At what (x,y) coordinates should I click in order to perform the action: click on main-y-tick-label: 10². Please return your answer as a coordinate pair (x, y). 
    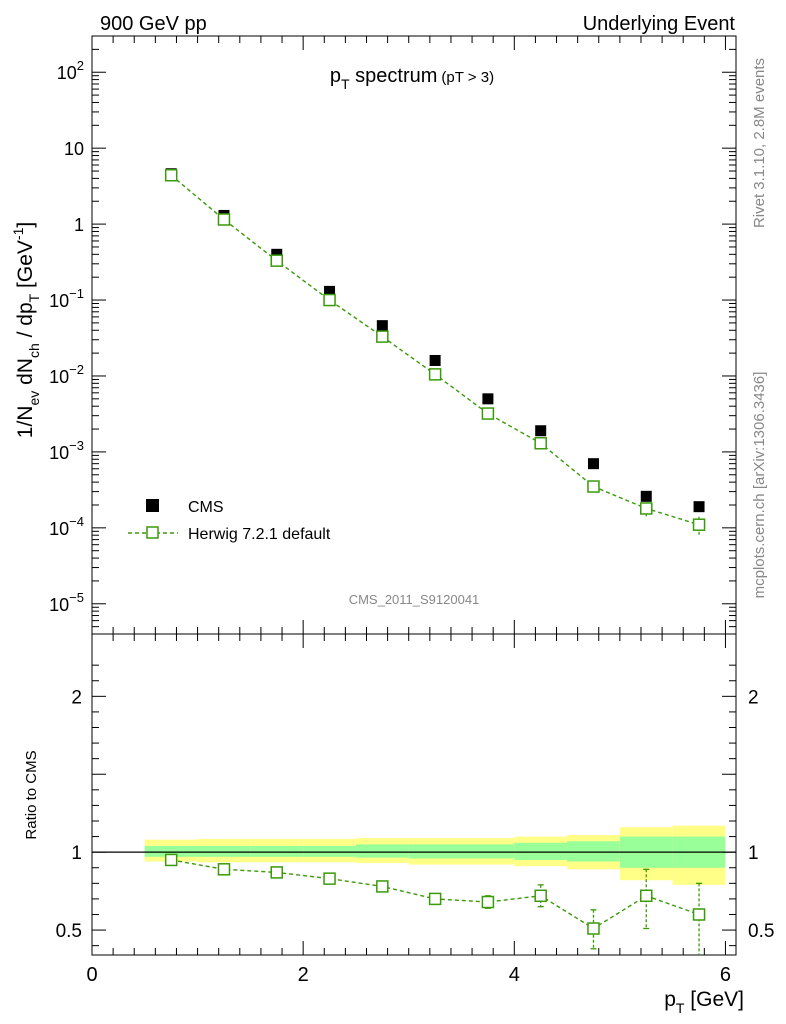
    Looking at the image, I should click on (70, 70).